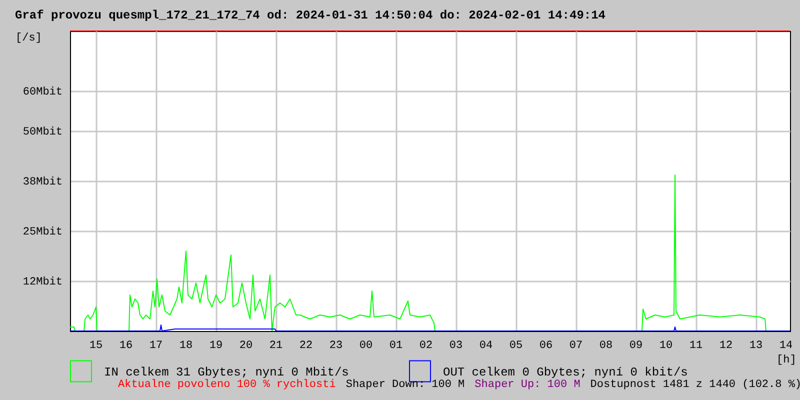  I want to click on x-tick-label: 19, so click(216, 346).